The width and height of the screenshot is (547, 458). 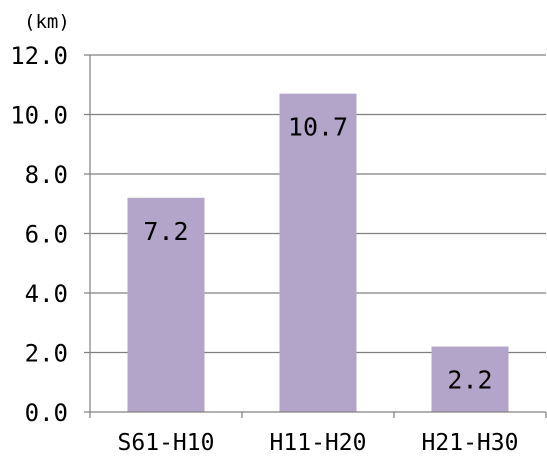 I want to click on y-tick-label: 0.0, so click(x=46, y=413).